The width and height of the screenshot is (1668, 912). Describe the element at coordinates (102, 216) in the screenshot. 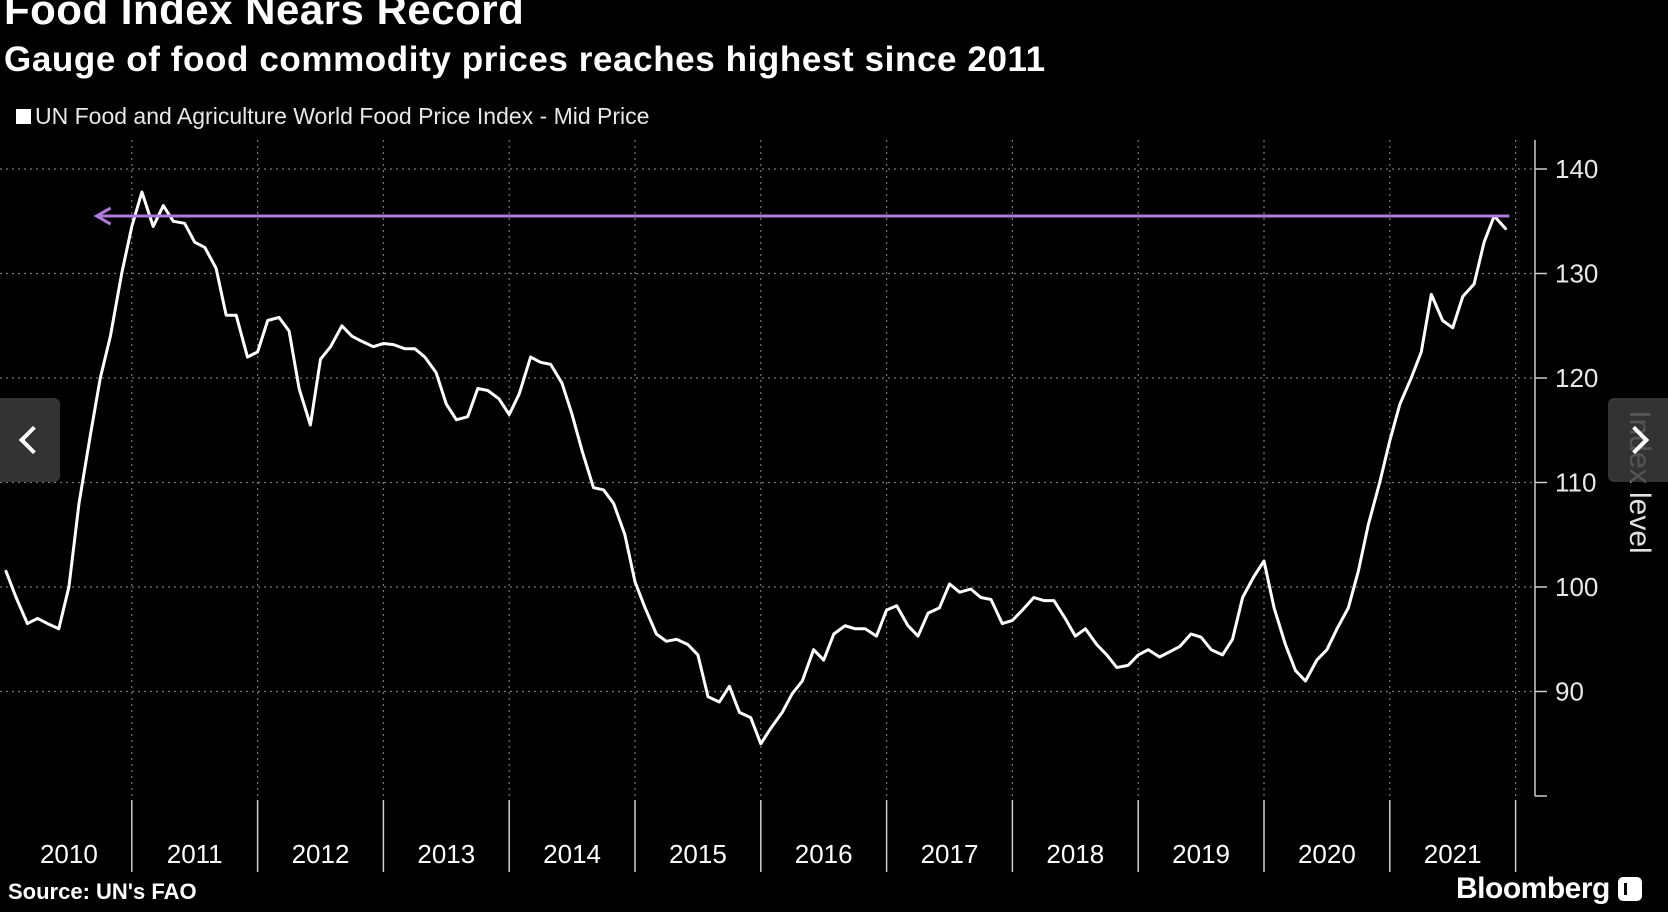

I see `annotation-arrow-head` at that location.